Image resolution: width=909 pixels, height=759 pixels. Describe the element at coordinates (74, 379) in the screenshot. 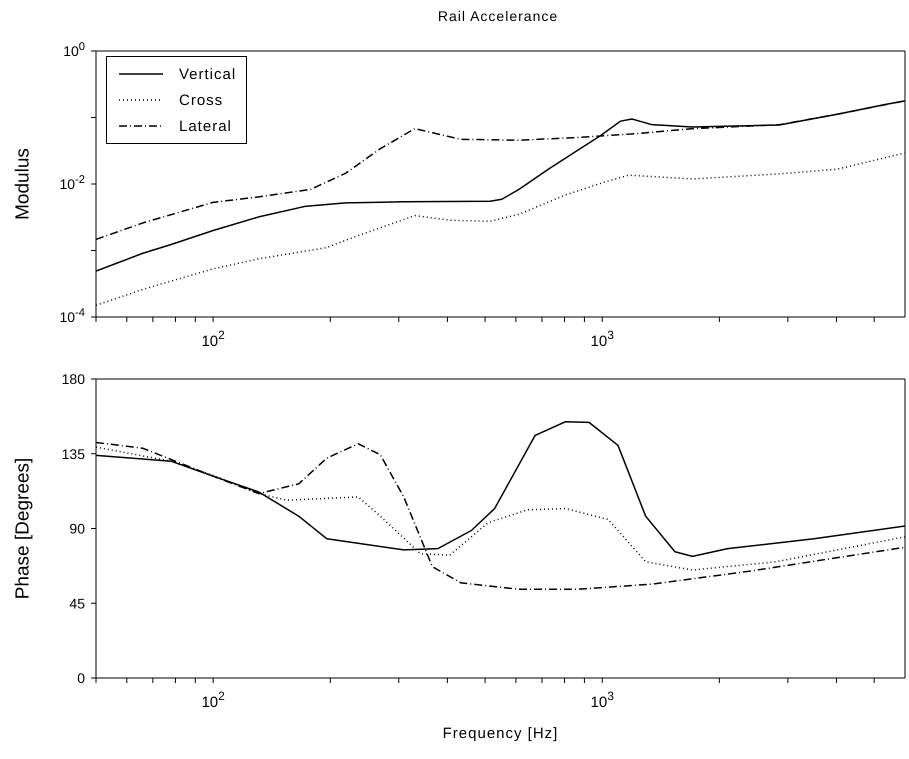

I see `y-tick-label: 180` at that location.